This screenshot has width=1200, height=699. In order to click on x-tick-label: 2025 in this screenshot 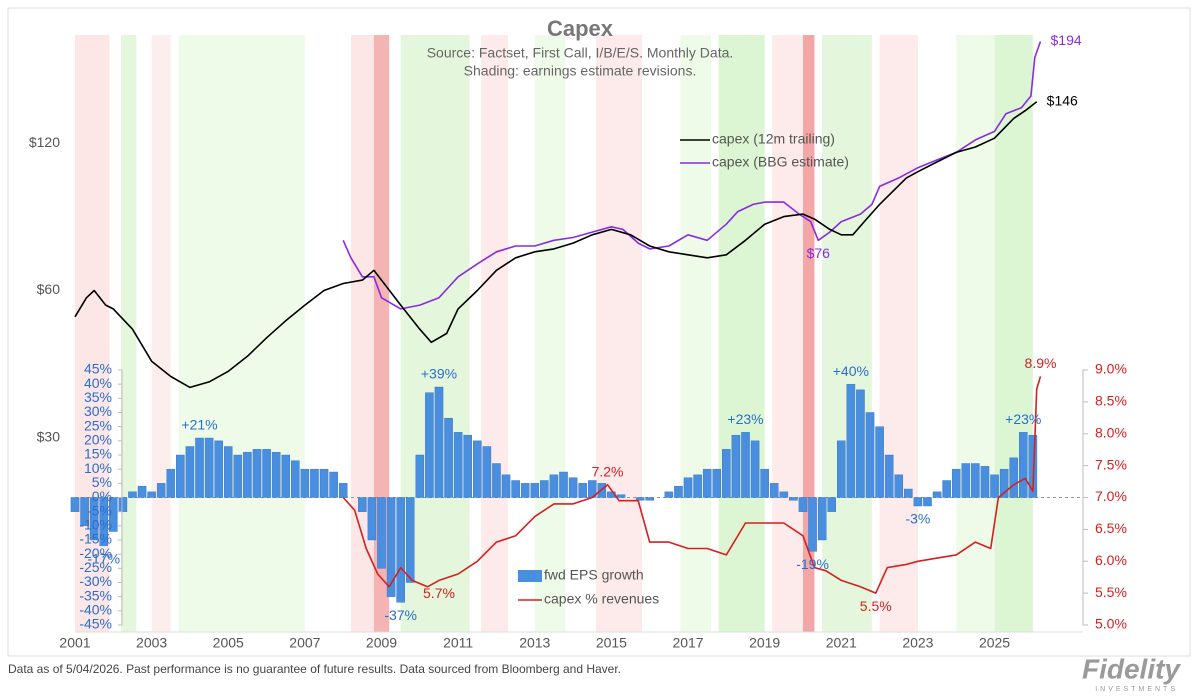, I will do `click(994, 643)`.